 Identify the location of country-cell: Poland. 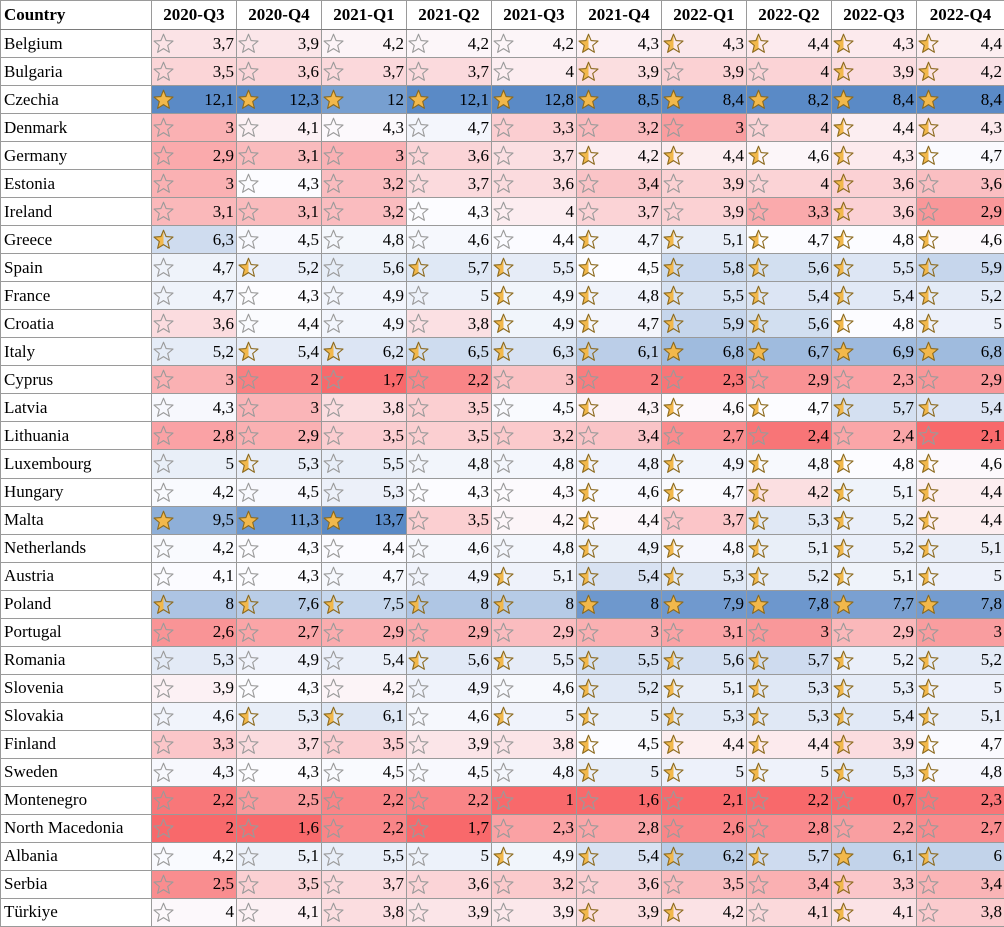
(76, 604).